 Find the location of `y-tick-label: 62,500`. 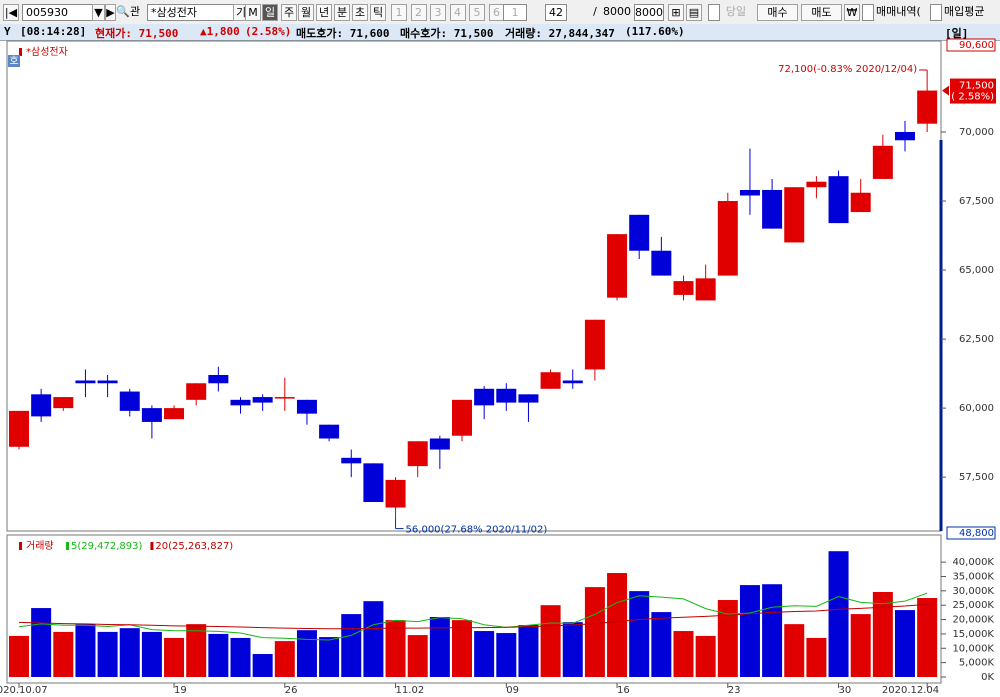

y-tick-label: 62,500 is located at coordinates (976, 339).